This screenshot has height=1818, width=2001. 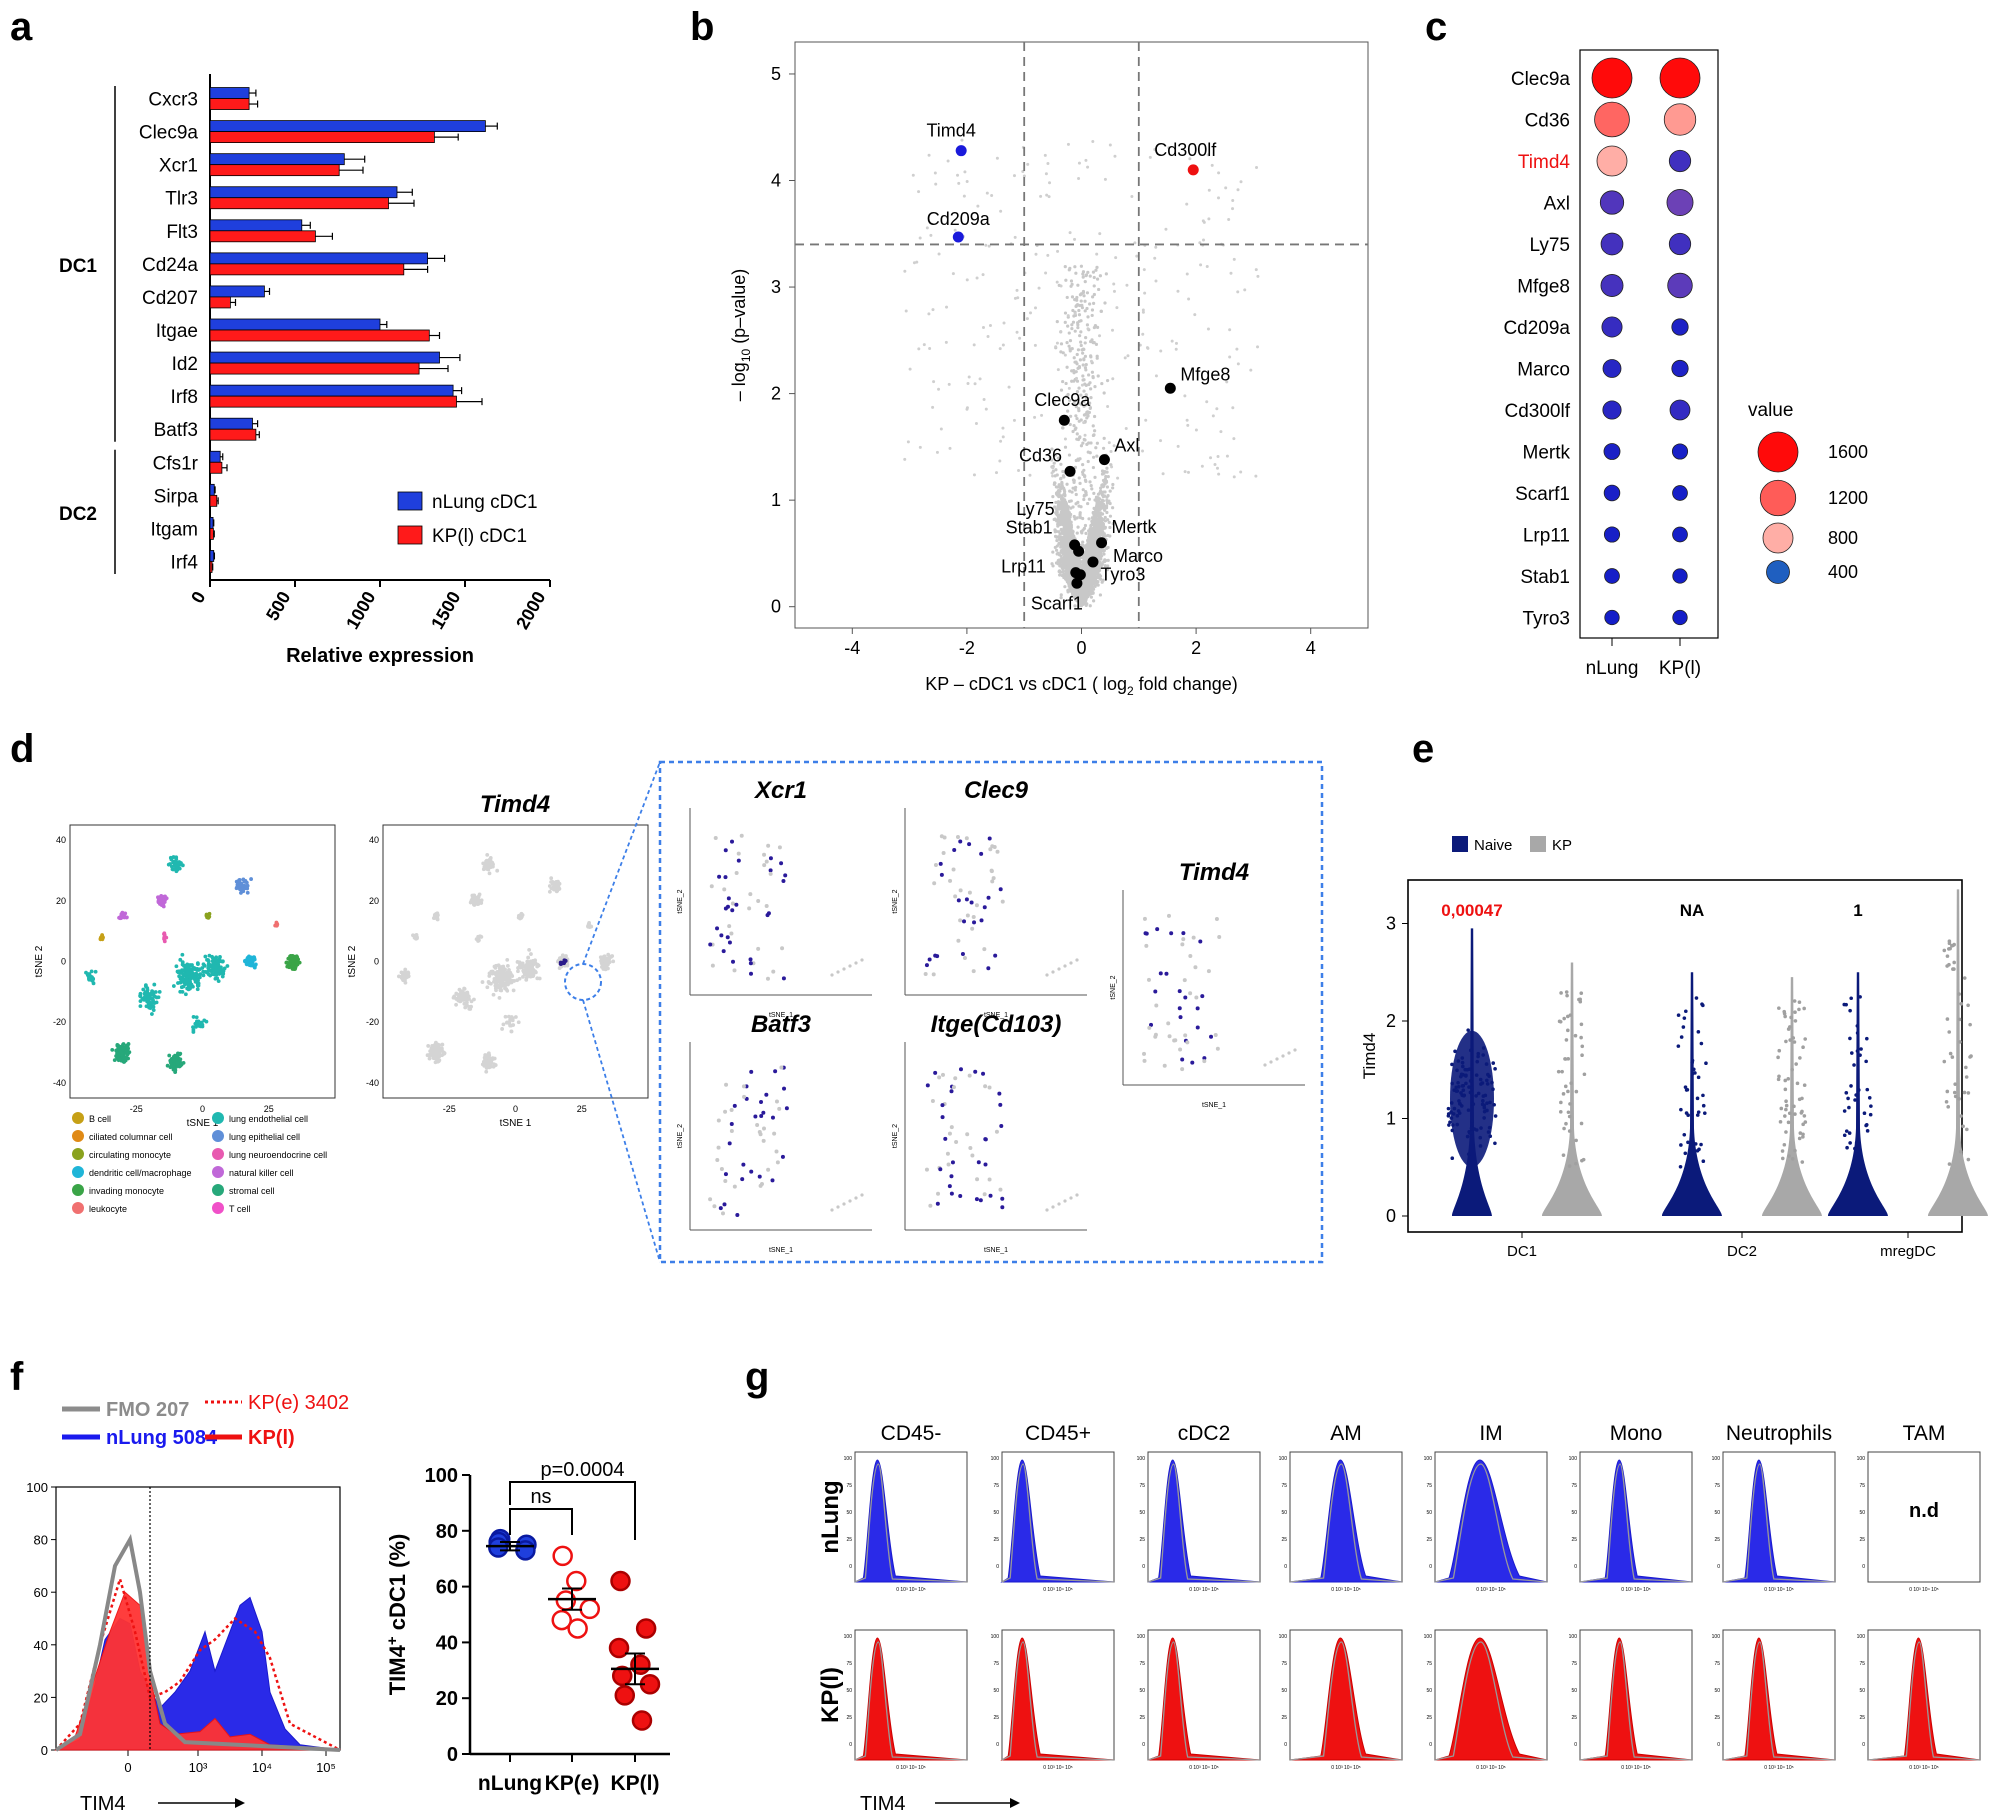 I want to click on category-label: Irf4, so click(x=185, y=562).